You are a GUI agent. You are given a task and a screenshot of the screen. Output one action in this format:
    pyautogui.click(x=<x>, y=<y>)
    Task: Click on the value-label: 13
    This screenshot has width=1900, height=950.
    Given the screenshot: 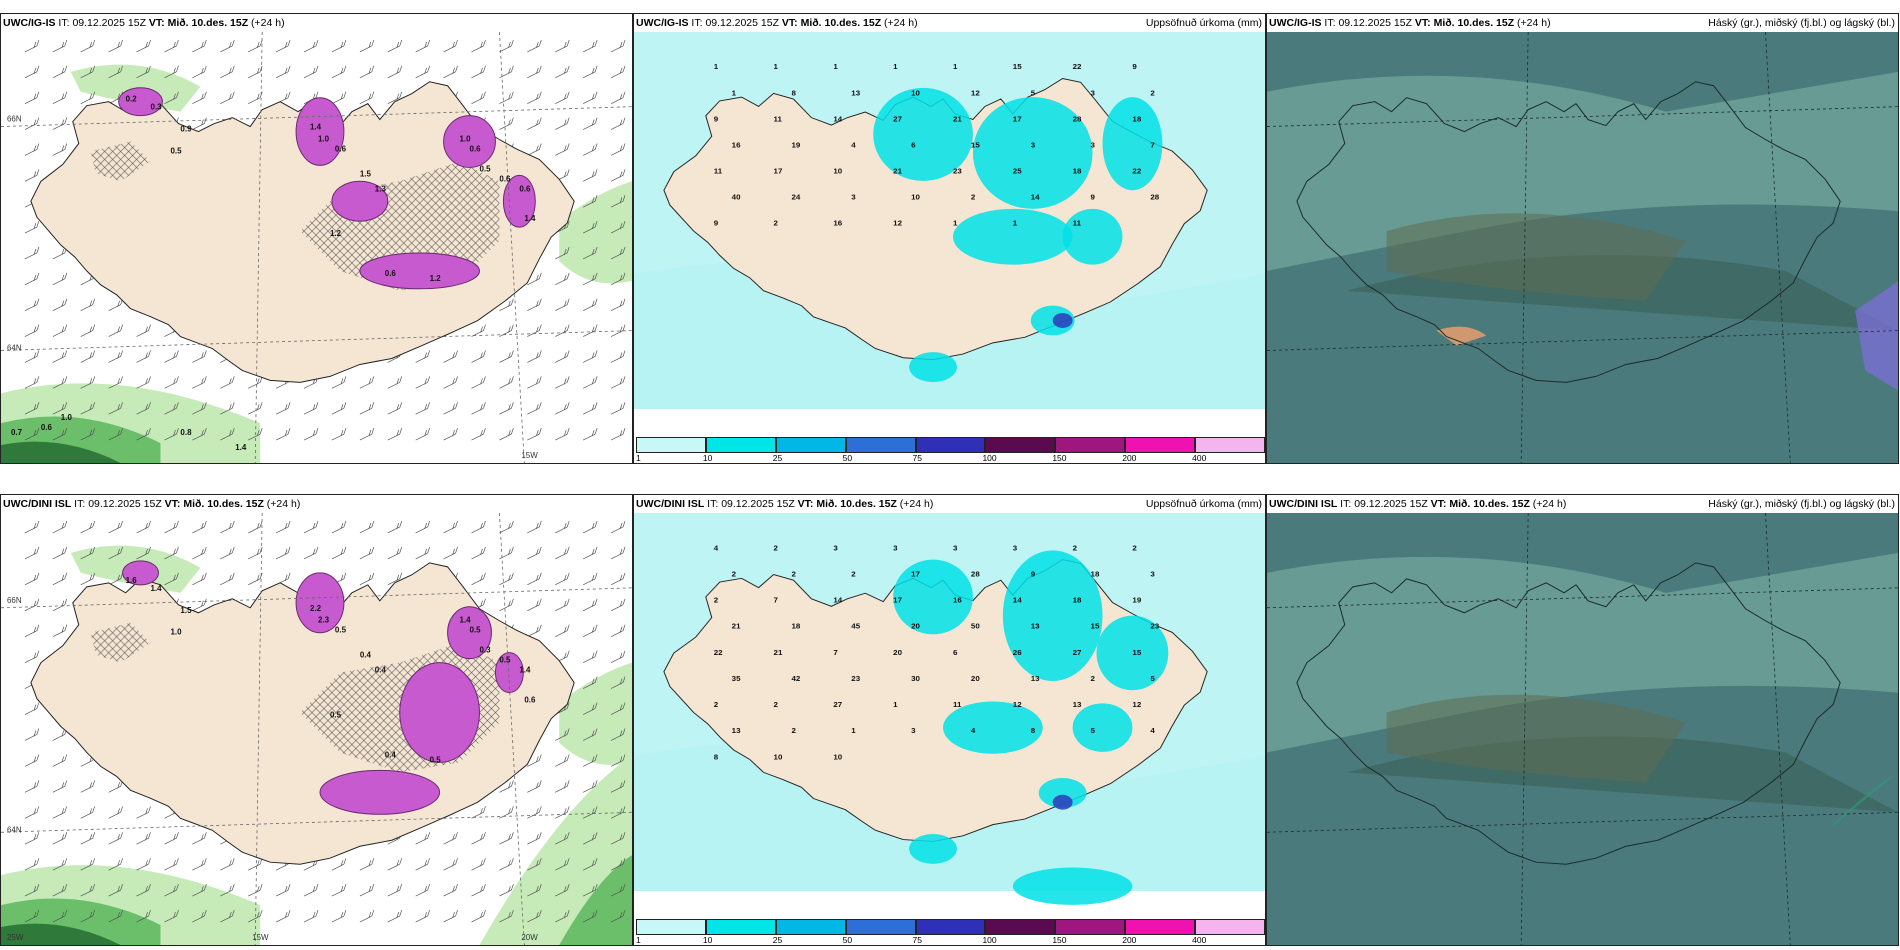 What is the action you would take?
    pyautogui.click(x=855, y=93)
    